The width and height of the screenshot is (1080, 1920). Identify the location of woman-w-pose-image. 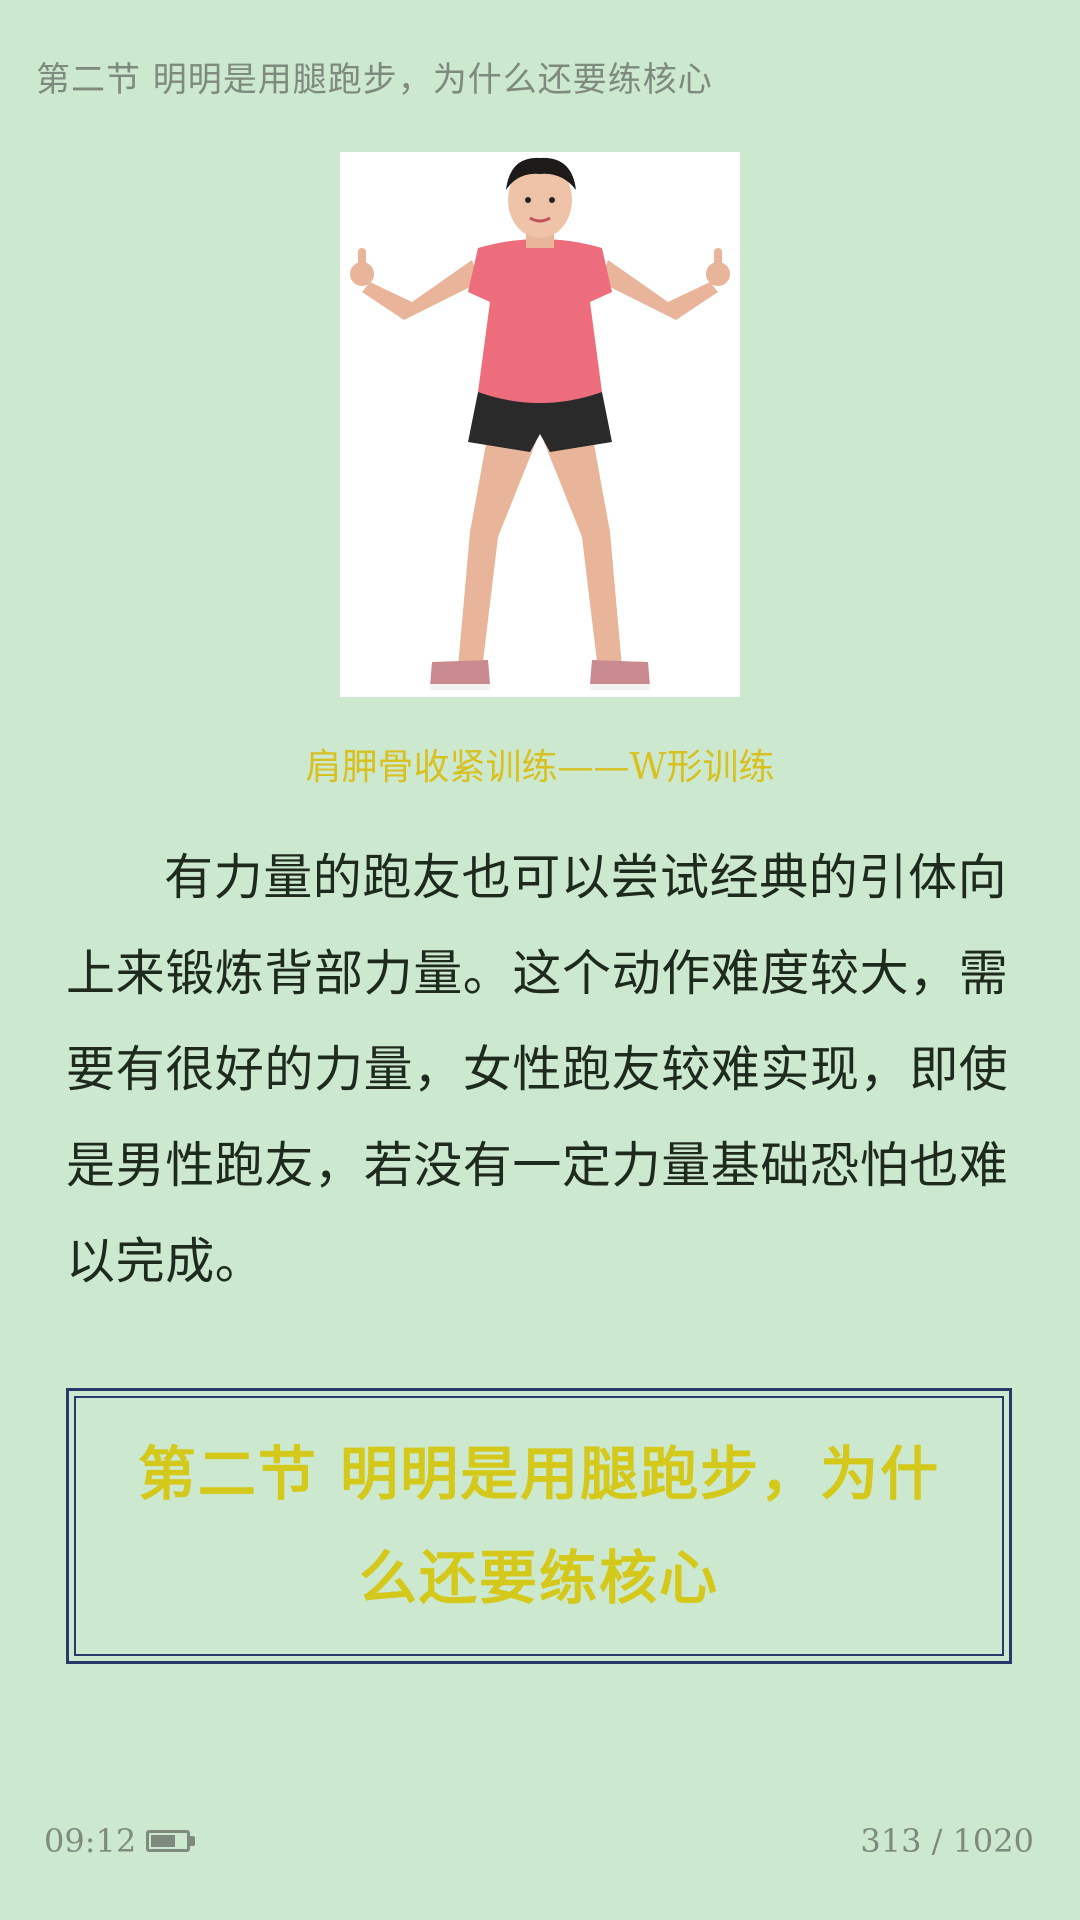
(540, 424).